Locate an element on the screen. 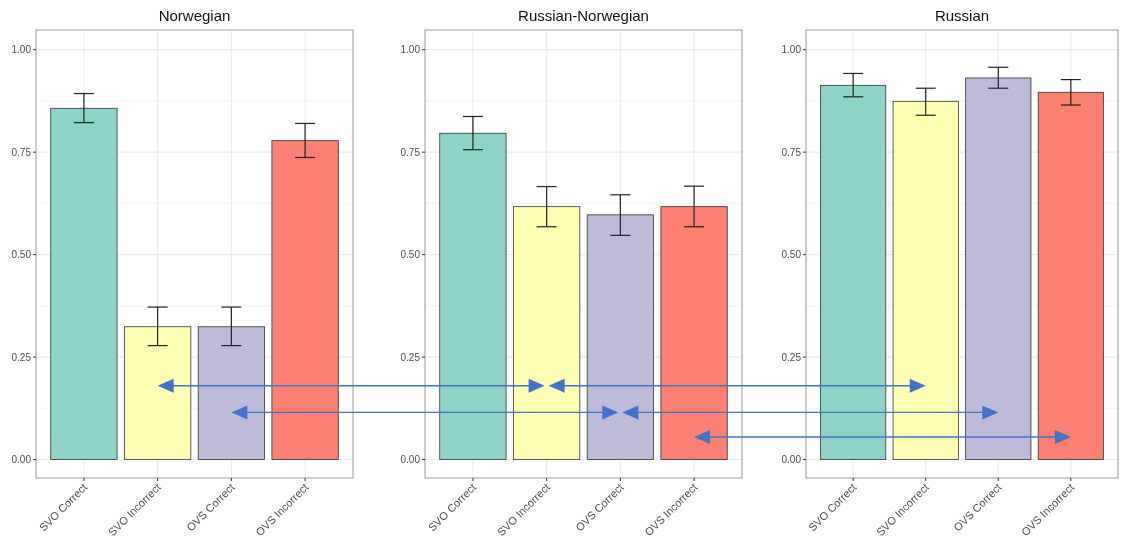  chart-title: Russian is located at coordinates (962, 15).